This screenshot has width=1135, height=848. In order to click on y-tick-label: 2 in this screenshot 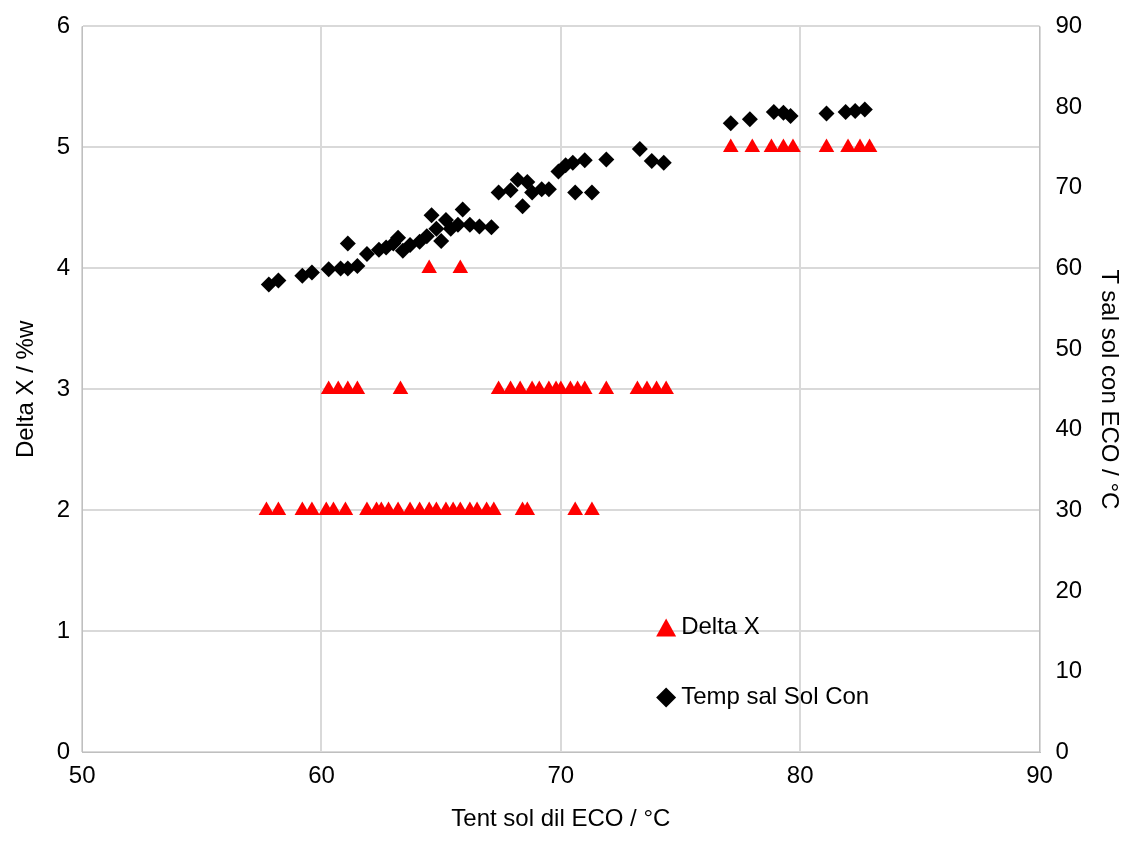, I will do `click(63, 509)`.